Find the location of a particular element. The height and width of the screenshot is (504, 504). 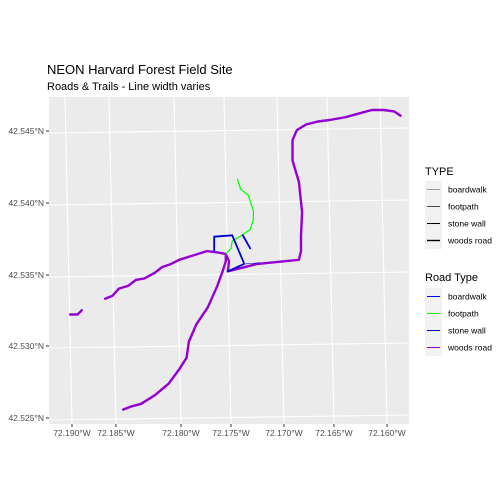

x-tick-label: 72.185°W is located at coordinates (115, 433).